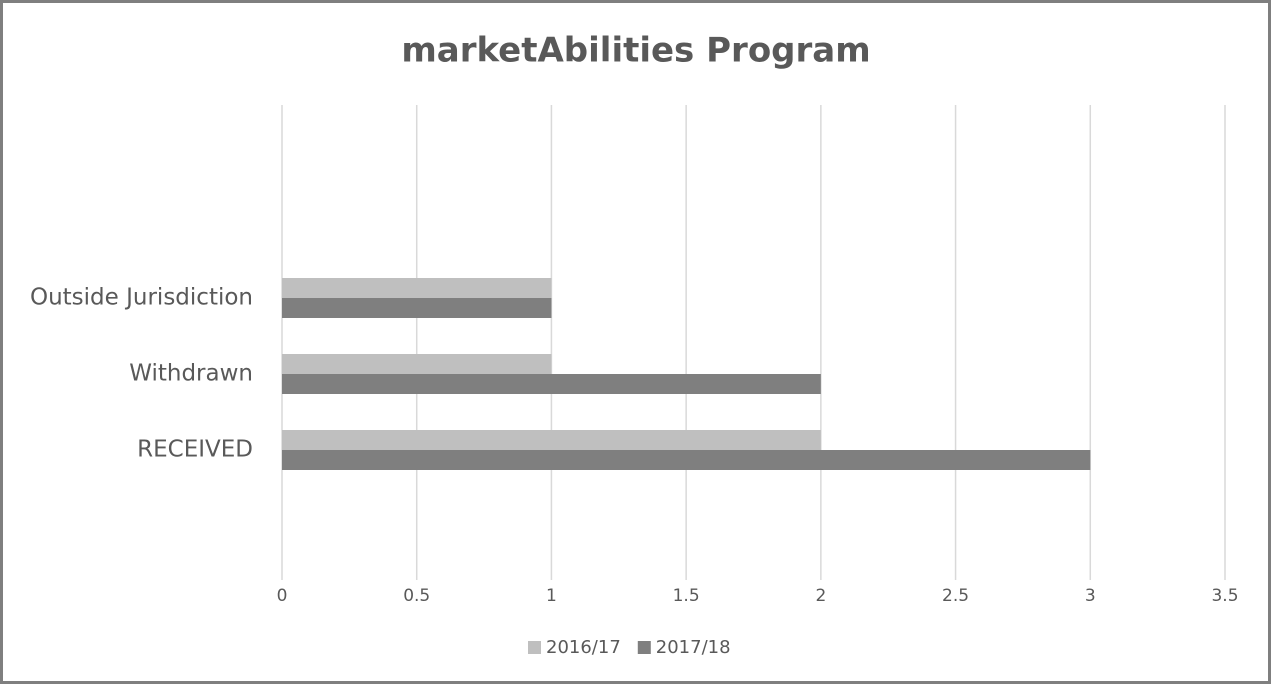 Image resolution: width=1271 pixels, height=684 pixels. What do you see at coordinates (551, 596) in the screenshot?
I see `x-tick-label: 1` at bounding box center [551, 596].